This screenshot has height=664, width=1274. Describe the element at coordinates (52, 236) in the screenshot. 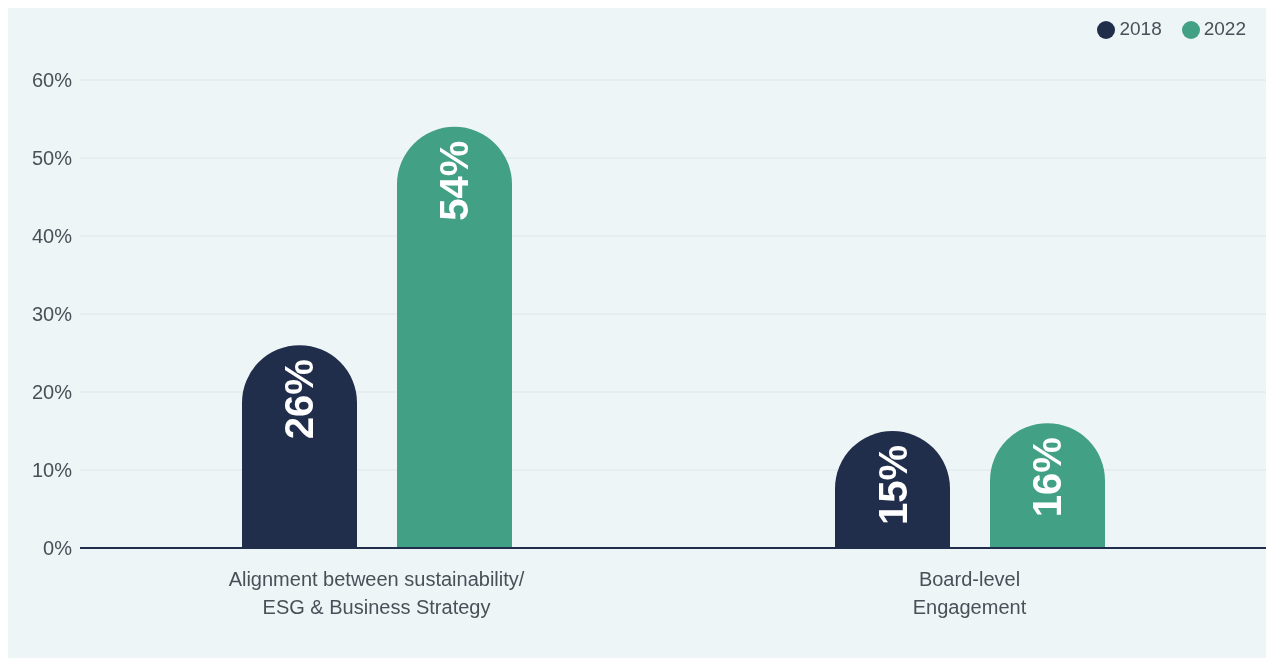

I see `y-tick-label: 40%` at that location.